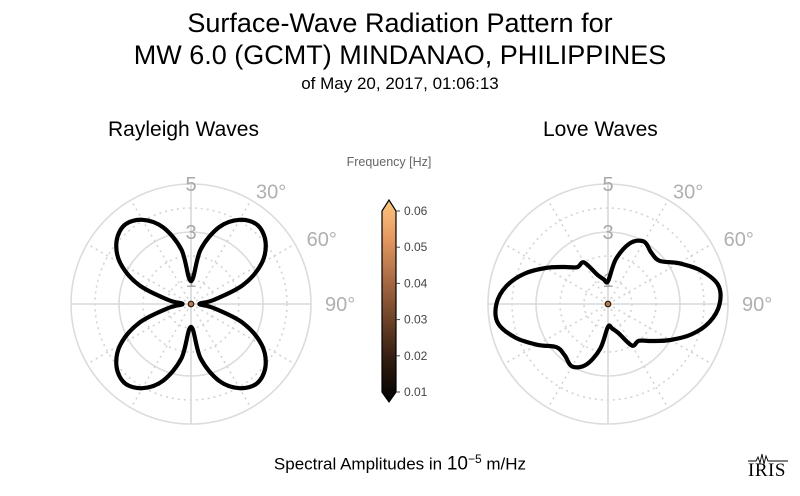  Describe the element at coordinates (389, 162) in the screenshot. I see `colorbar-label: Frequency [Hz]` at that location.